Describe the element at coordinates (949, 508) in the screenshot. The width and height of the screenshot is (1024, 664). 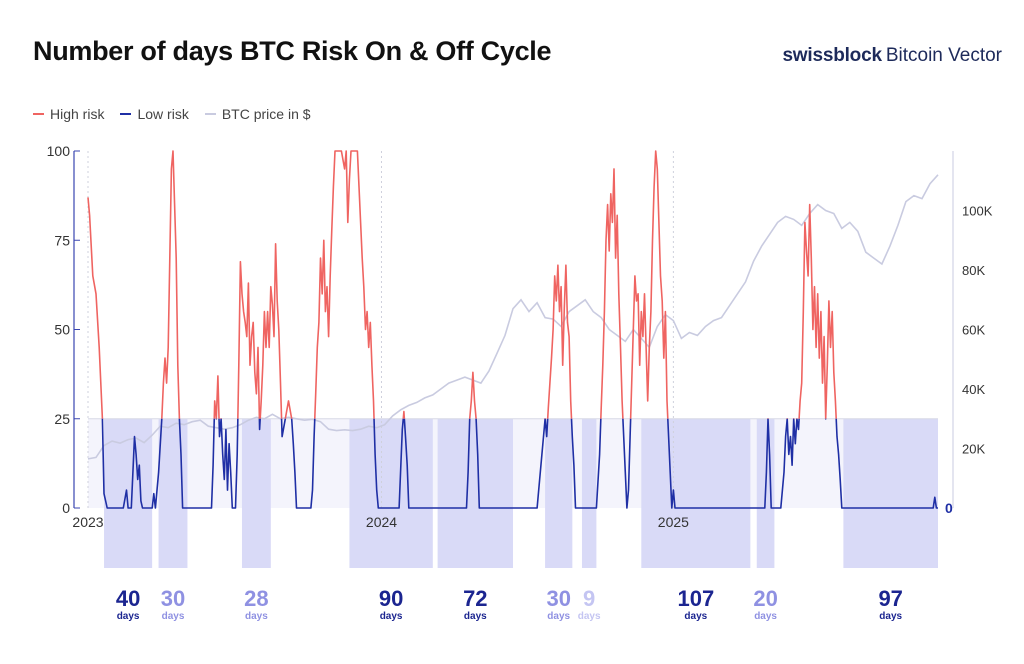
I see `y-right-tick-label: 0` at that location.